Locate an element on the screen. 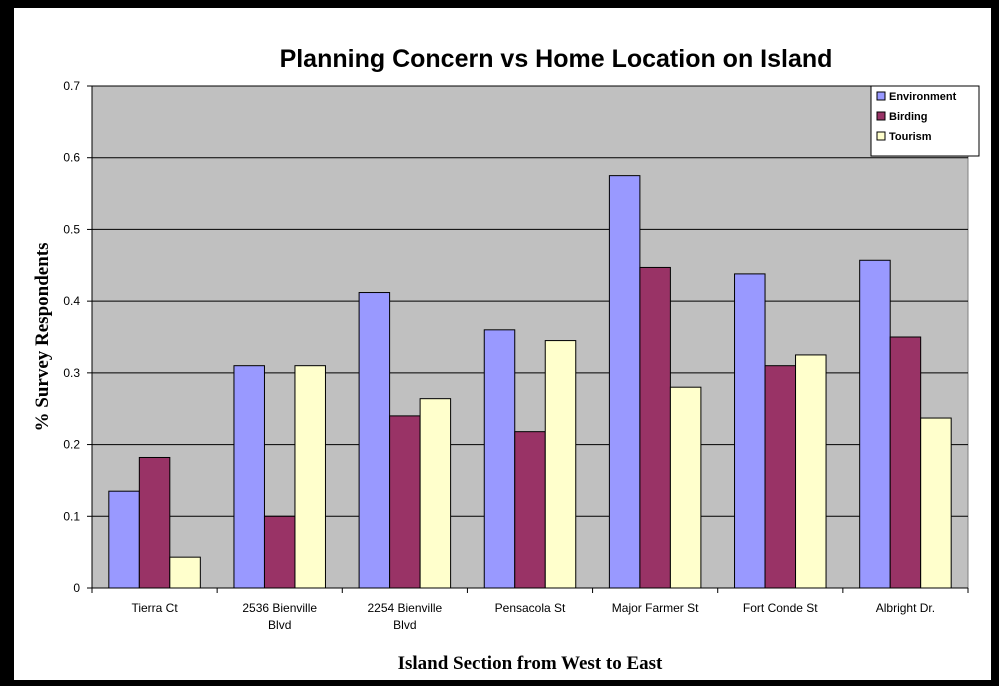  y-tick-label: 0.3 is located at coordinates (71, 373).